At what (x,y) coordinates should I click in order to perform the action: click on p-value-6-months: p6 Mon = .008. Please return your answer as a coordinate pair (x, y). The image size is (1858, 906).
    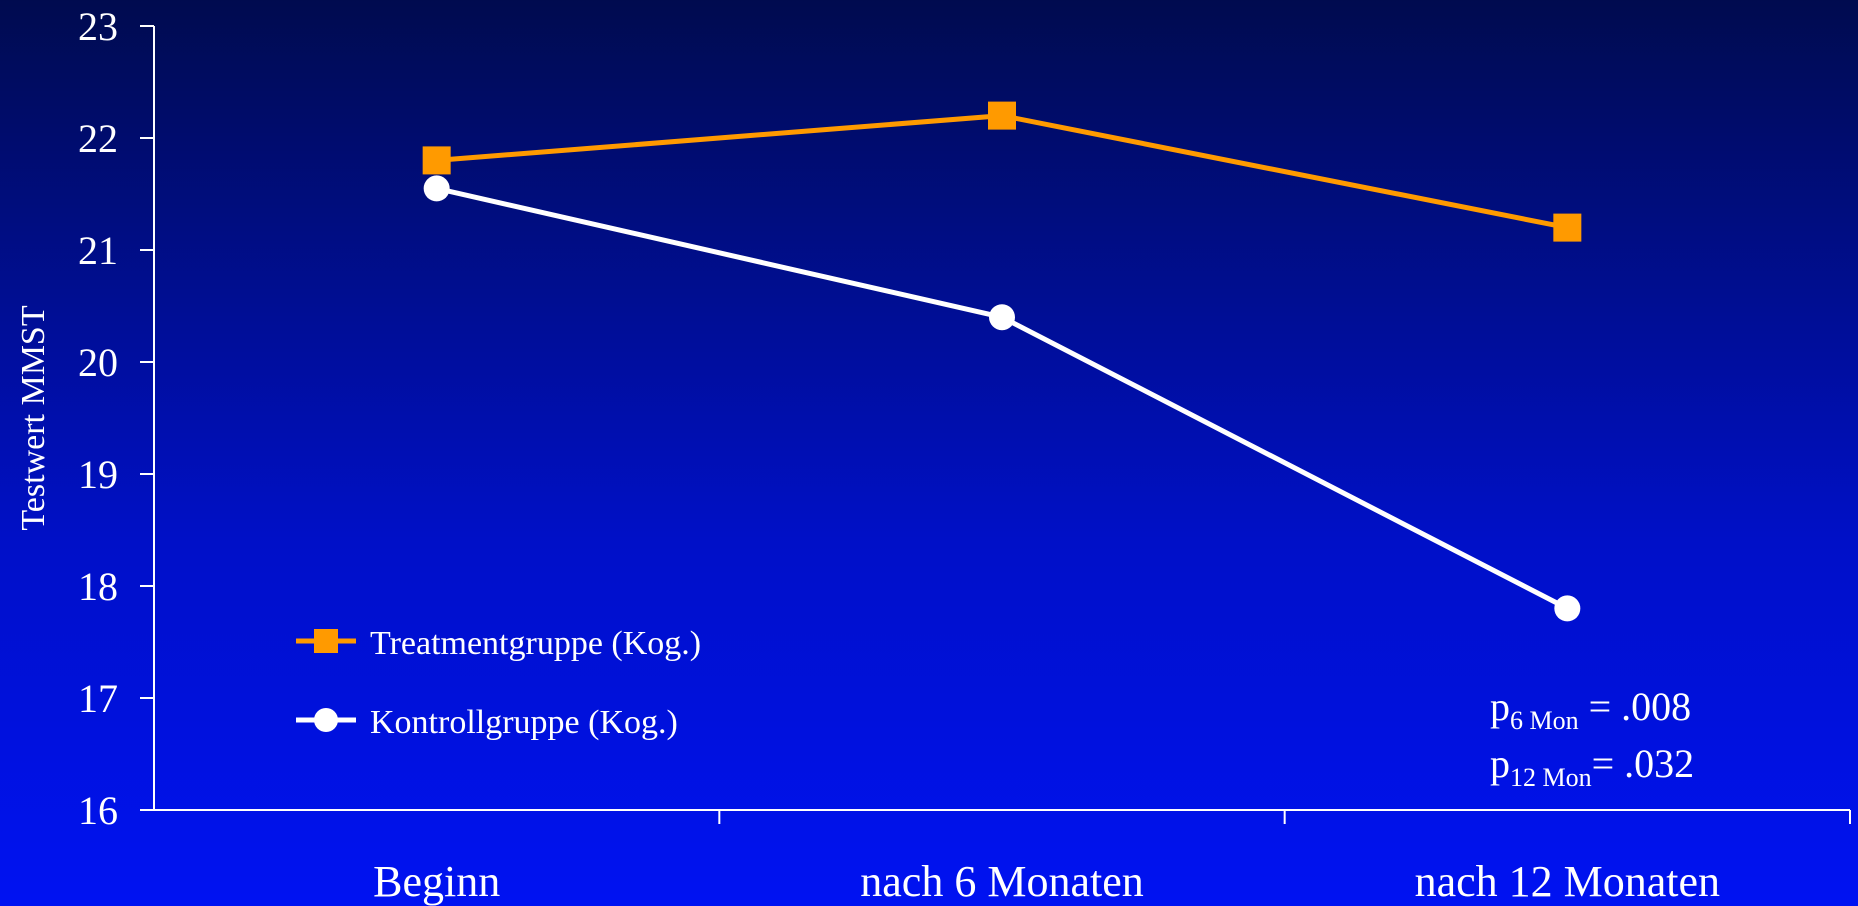
    Looking at the image, I should click on (1590, 709).